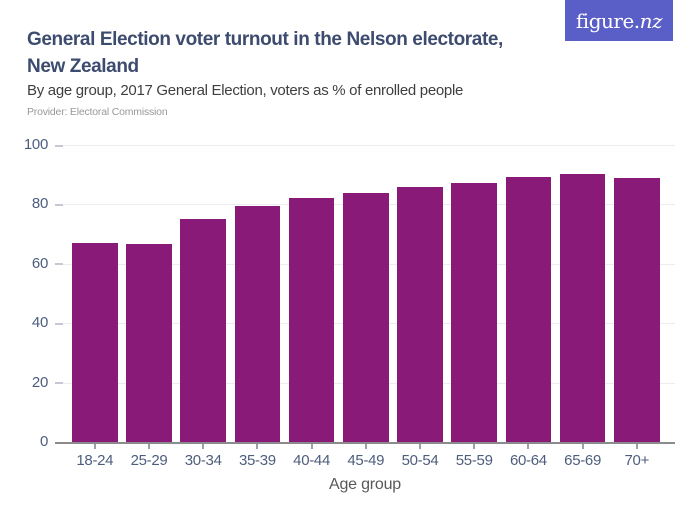 Image resolution: width=700 pixels, height=525 pixels. I want to click on y-axis-label-40: 40, so click(39, 323).